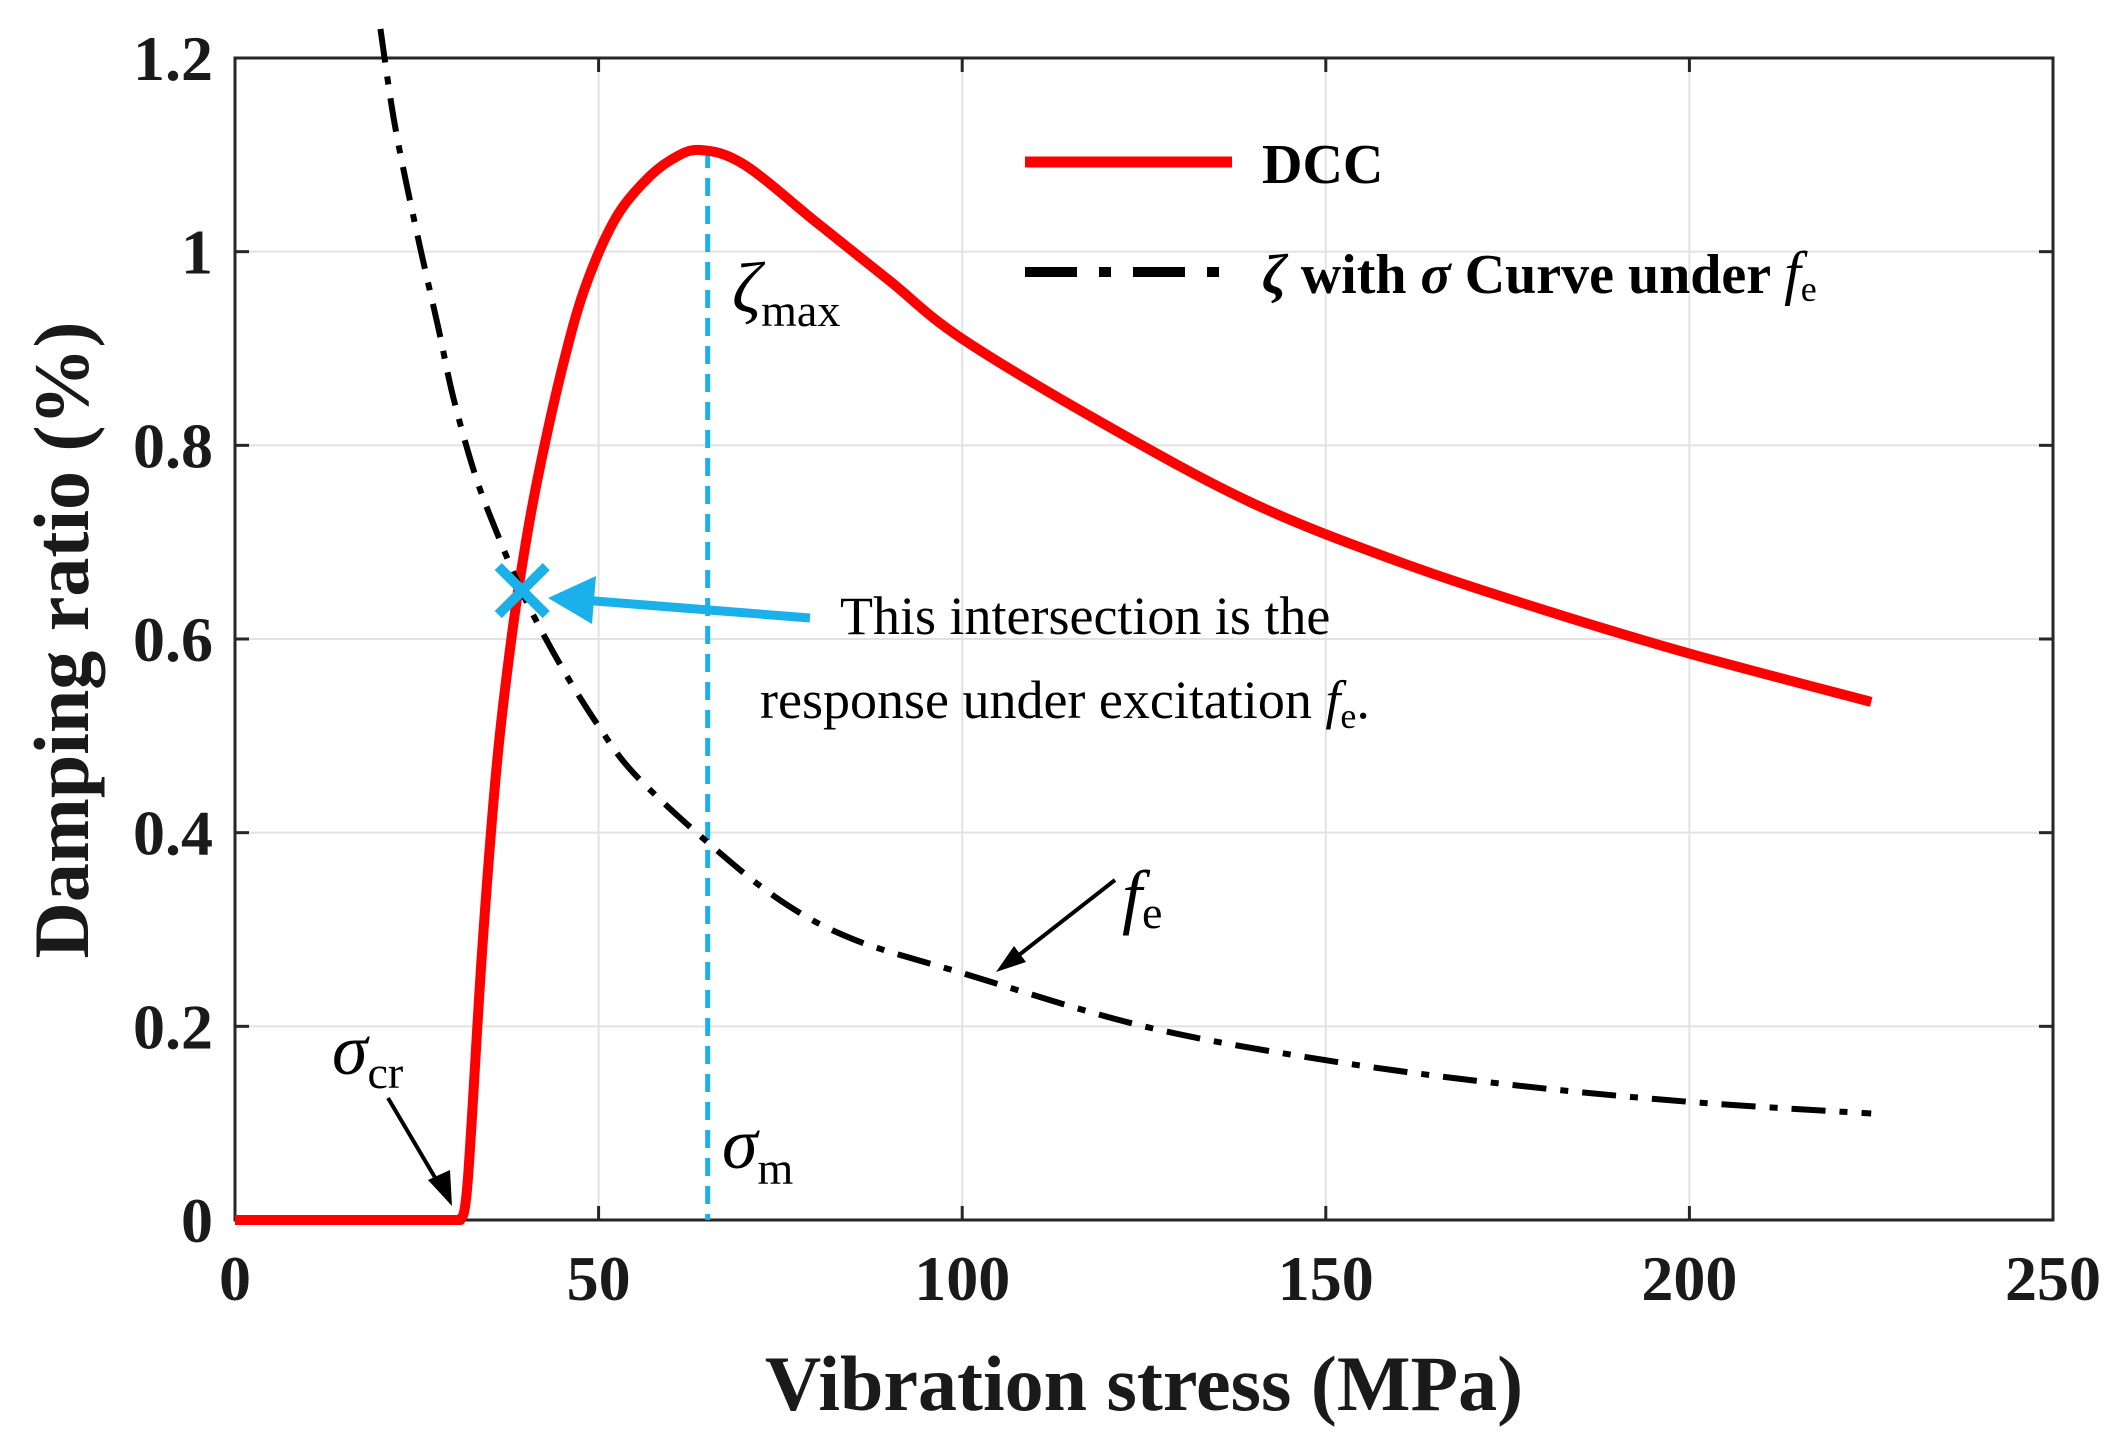  What do you see at coordinates (197, 252) in the screenshot?
I see `y-tick-label: 1` at bounding box center [197, 252].